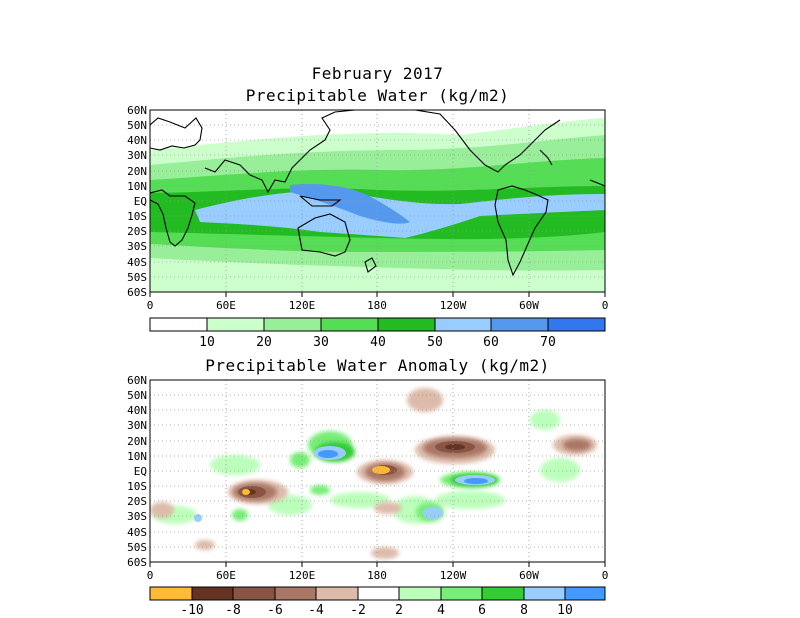 This screenshot has width=800, height=618. I want to click on pw-lat-label: 40S, so click(137, 262).